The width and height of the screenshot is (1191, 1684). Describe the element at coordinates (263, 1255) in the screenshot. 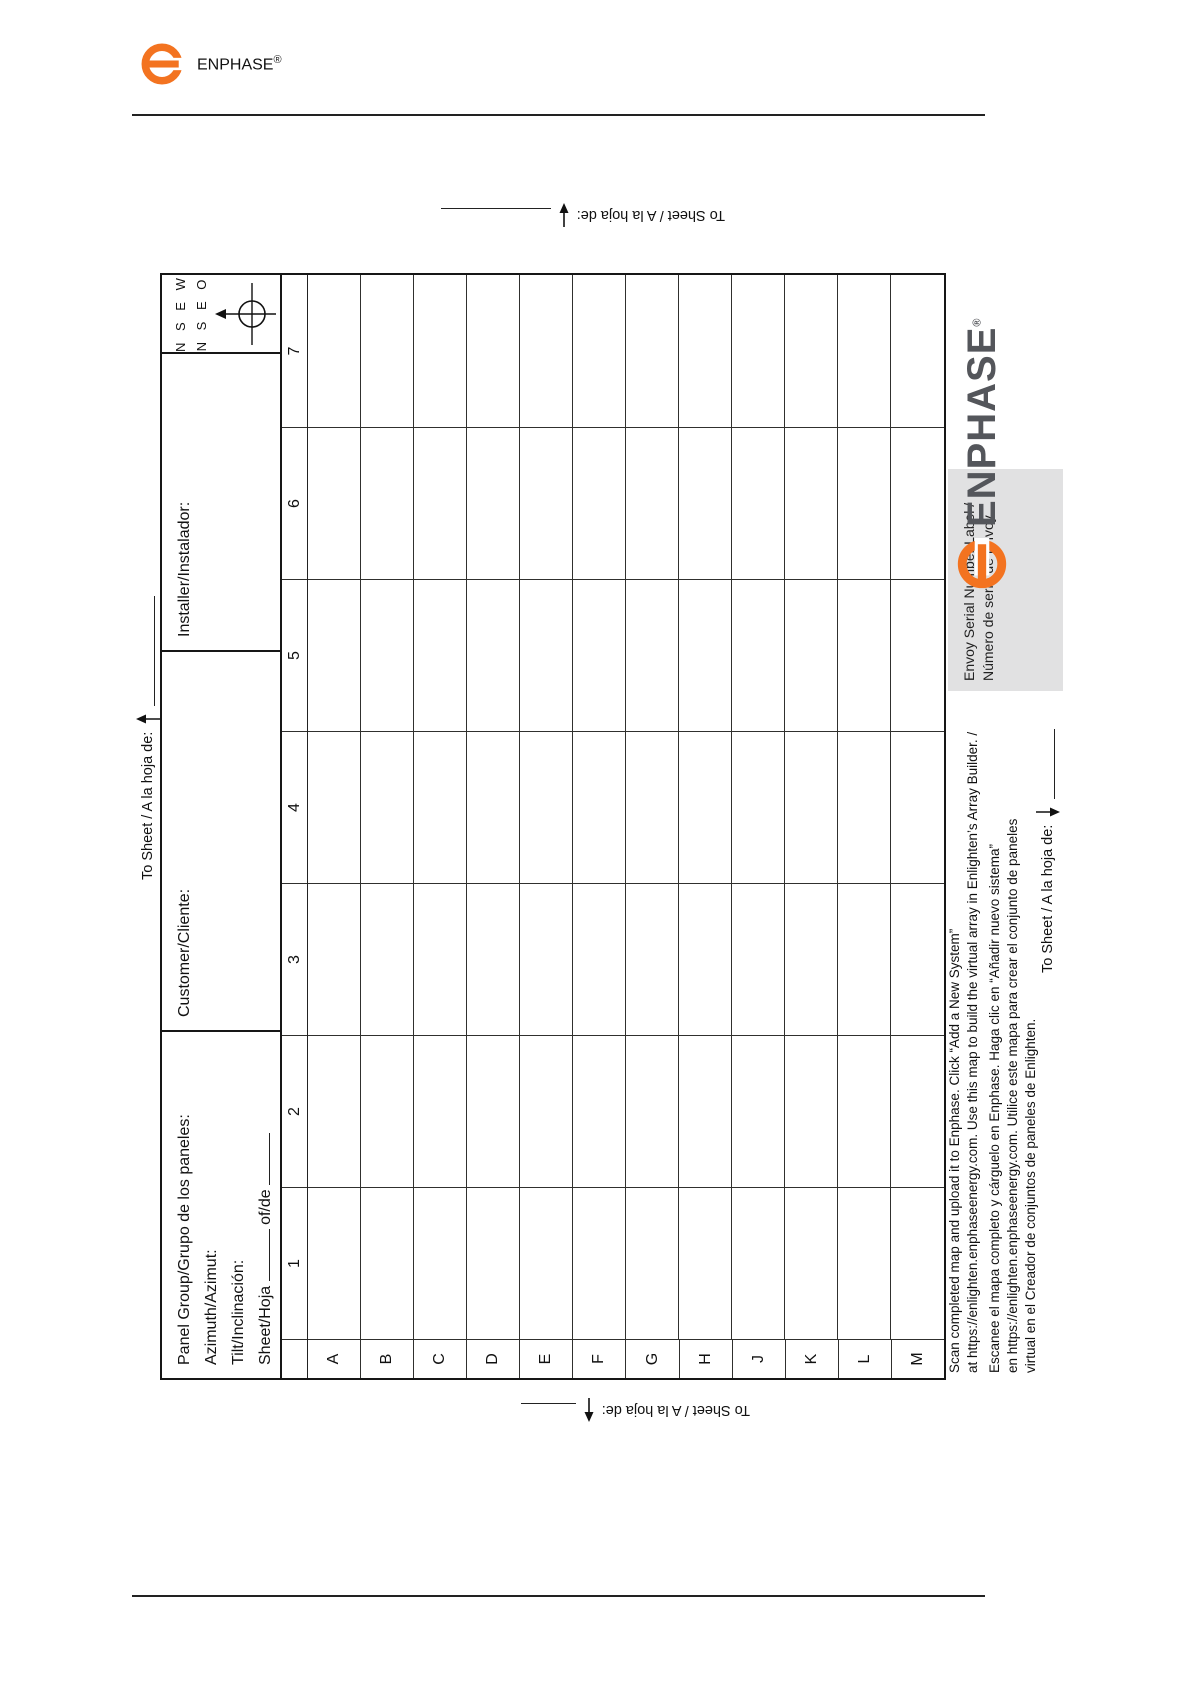

I see `sheet-number-blank` at that location.